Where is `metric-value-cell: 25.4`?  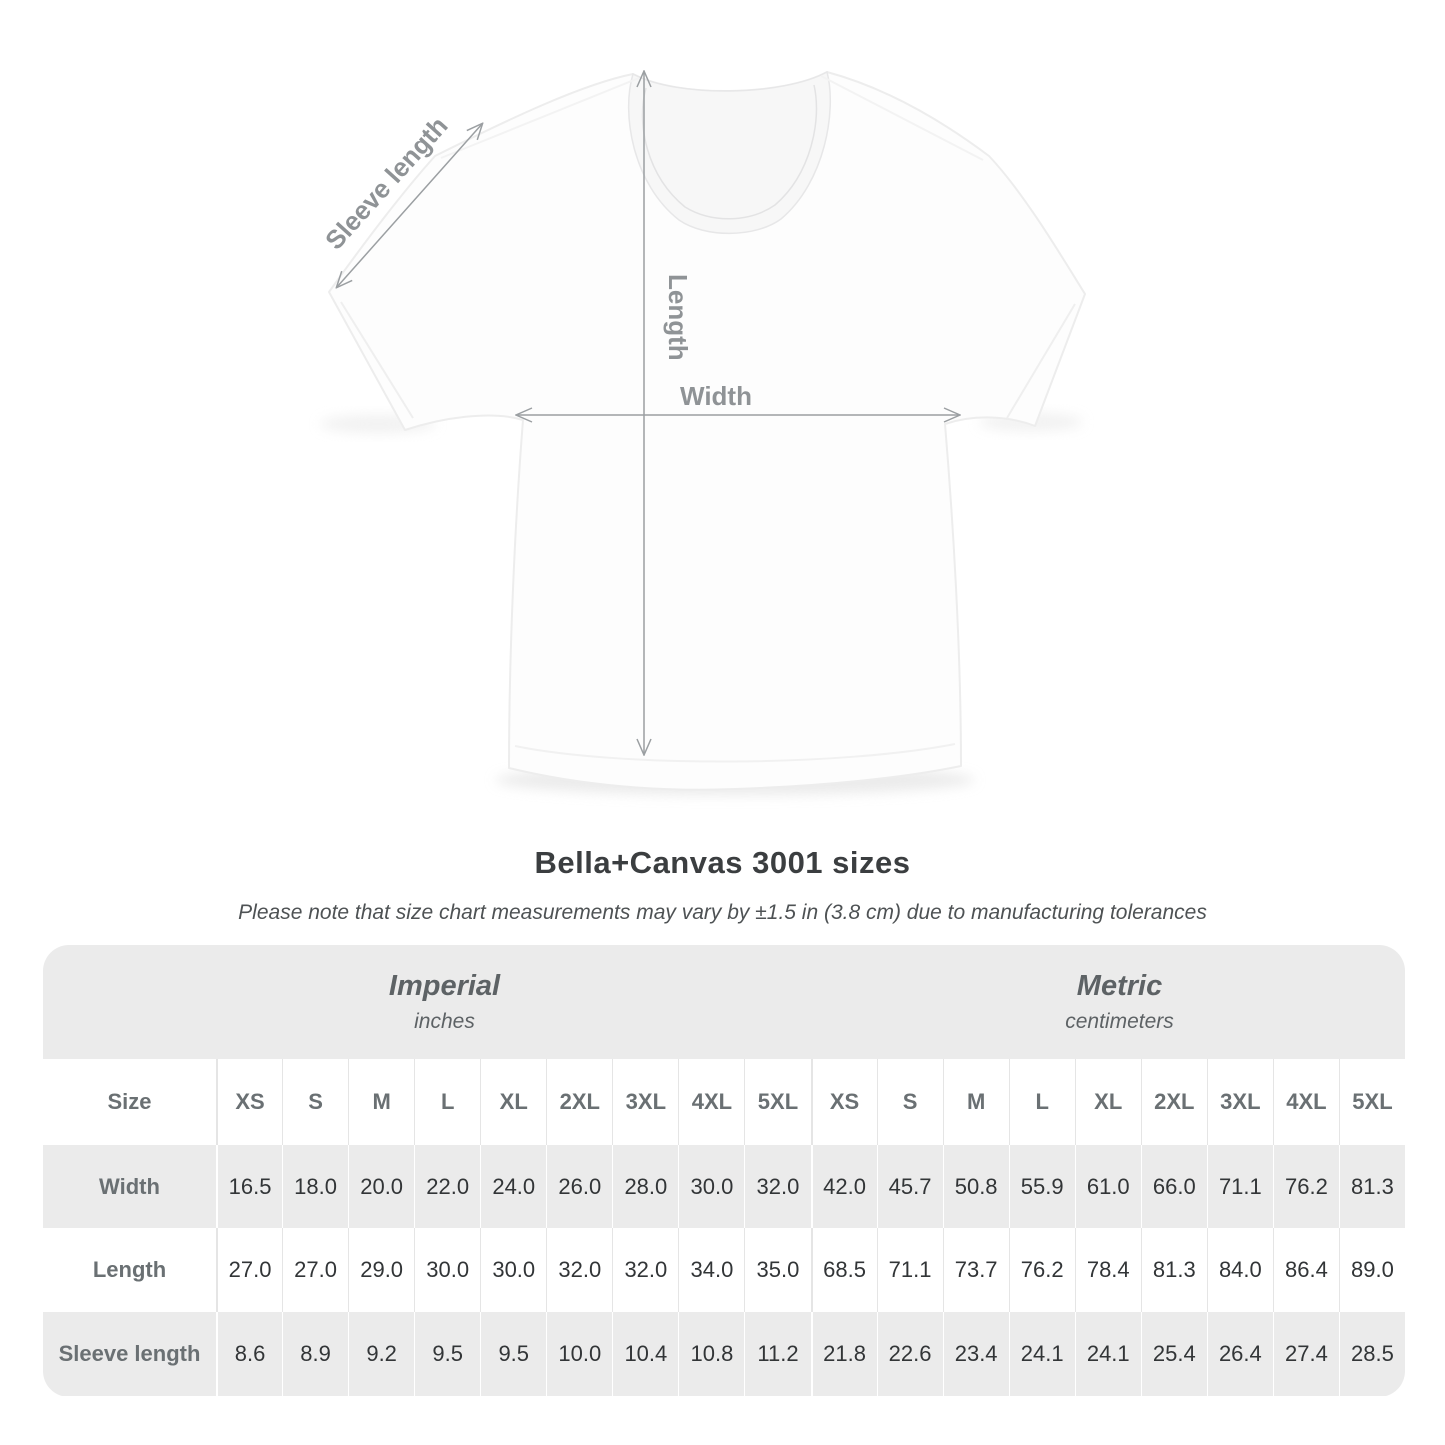 metric-value-cell: 25.4 is located at coordinates (1173, 1354).